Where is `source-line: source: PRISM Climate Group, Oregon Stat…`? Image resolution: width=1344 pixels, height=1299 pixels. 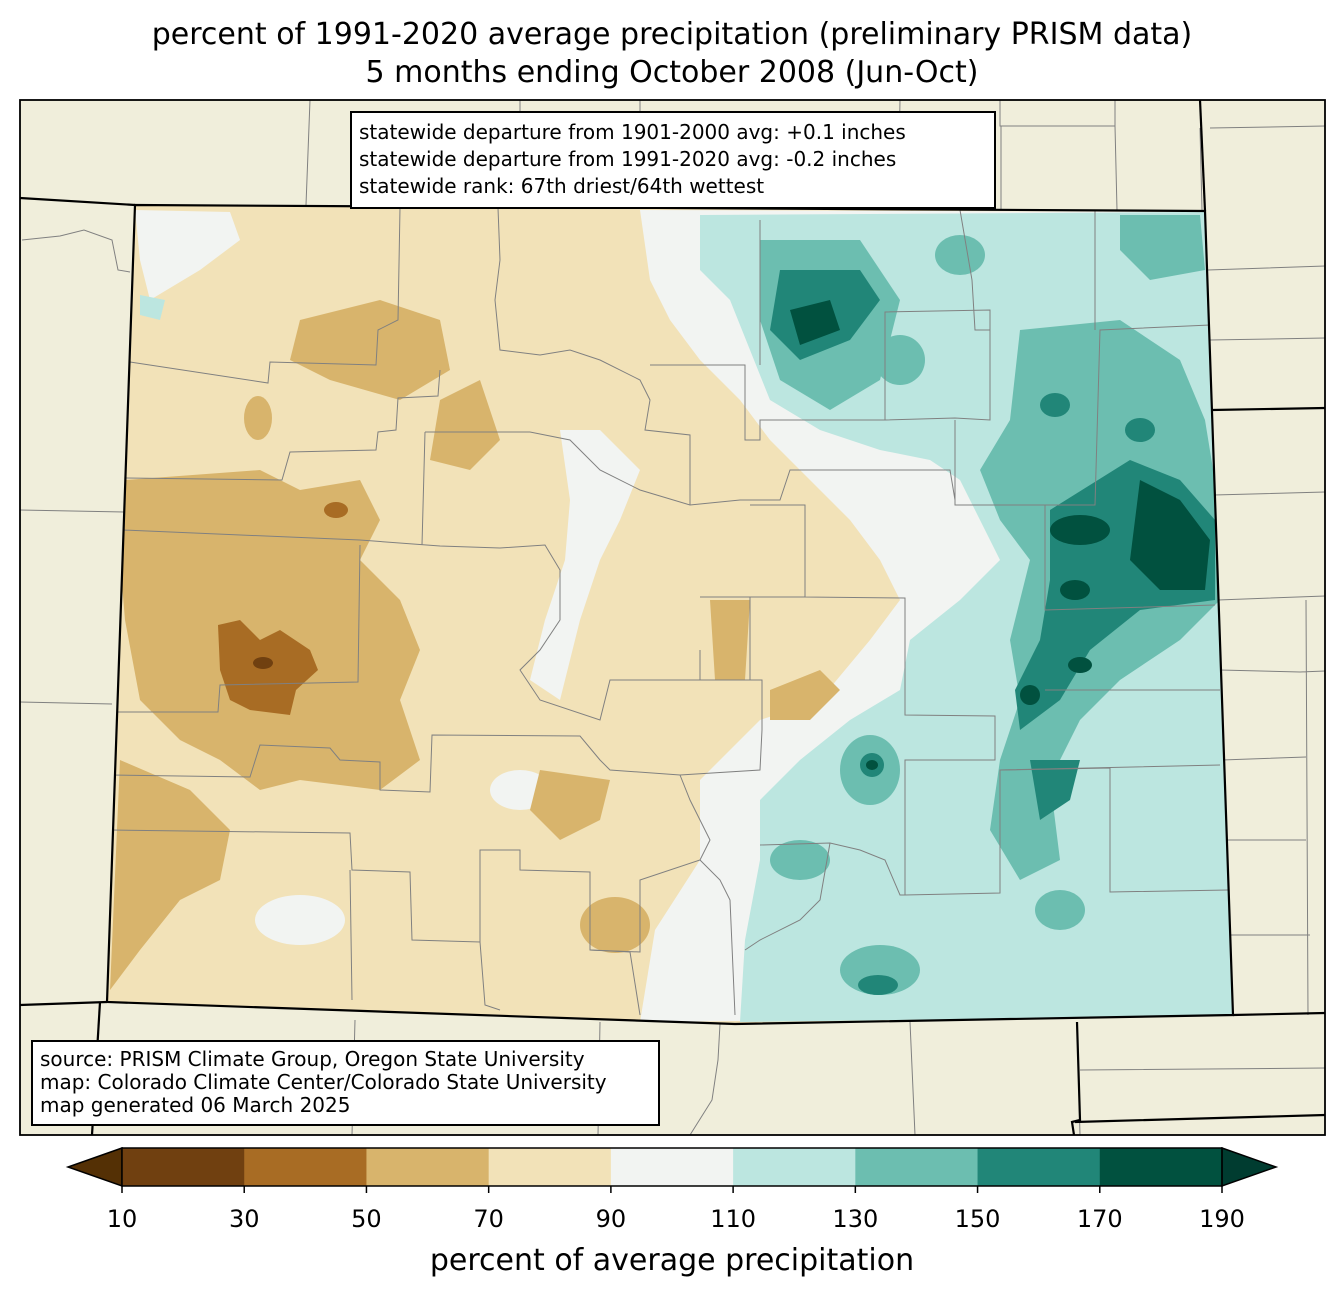
source-line: source: PRISM Climate Group, Oregon Stat… is located at coordinates (312, 1059).